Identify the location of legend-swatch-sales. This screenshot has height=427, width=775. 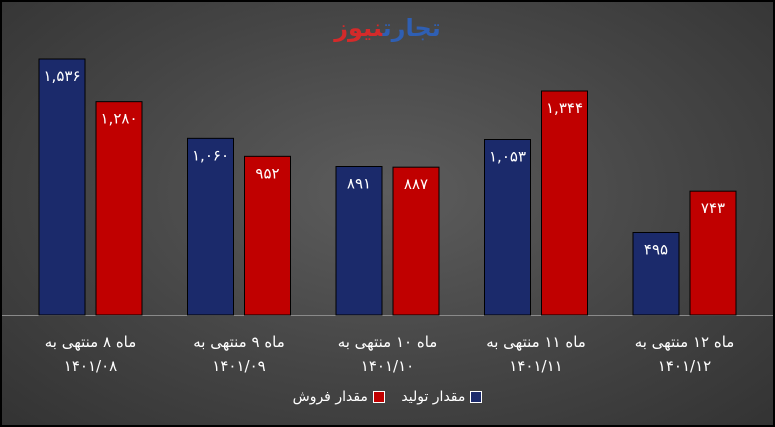
(378, 397).